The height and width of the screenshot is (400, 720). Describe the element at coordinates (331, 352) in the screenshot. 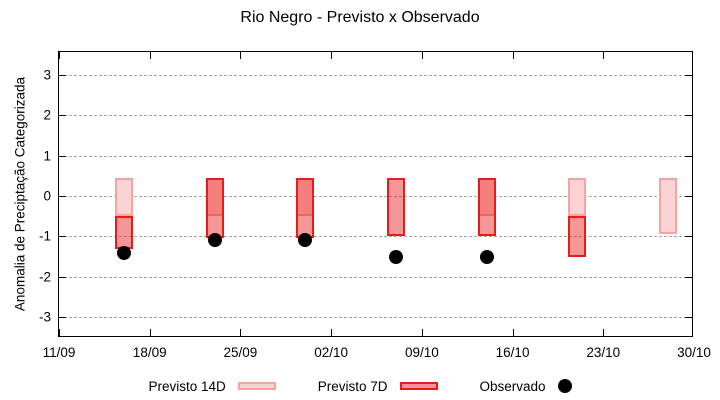

I see `x-tick-label: 02/10` at that location.